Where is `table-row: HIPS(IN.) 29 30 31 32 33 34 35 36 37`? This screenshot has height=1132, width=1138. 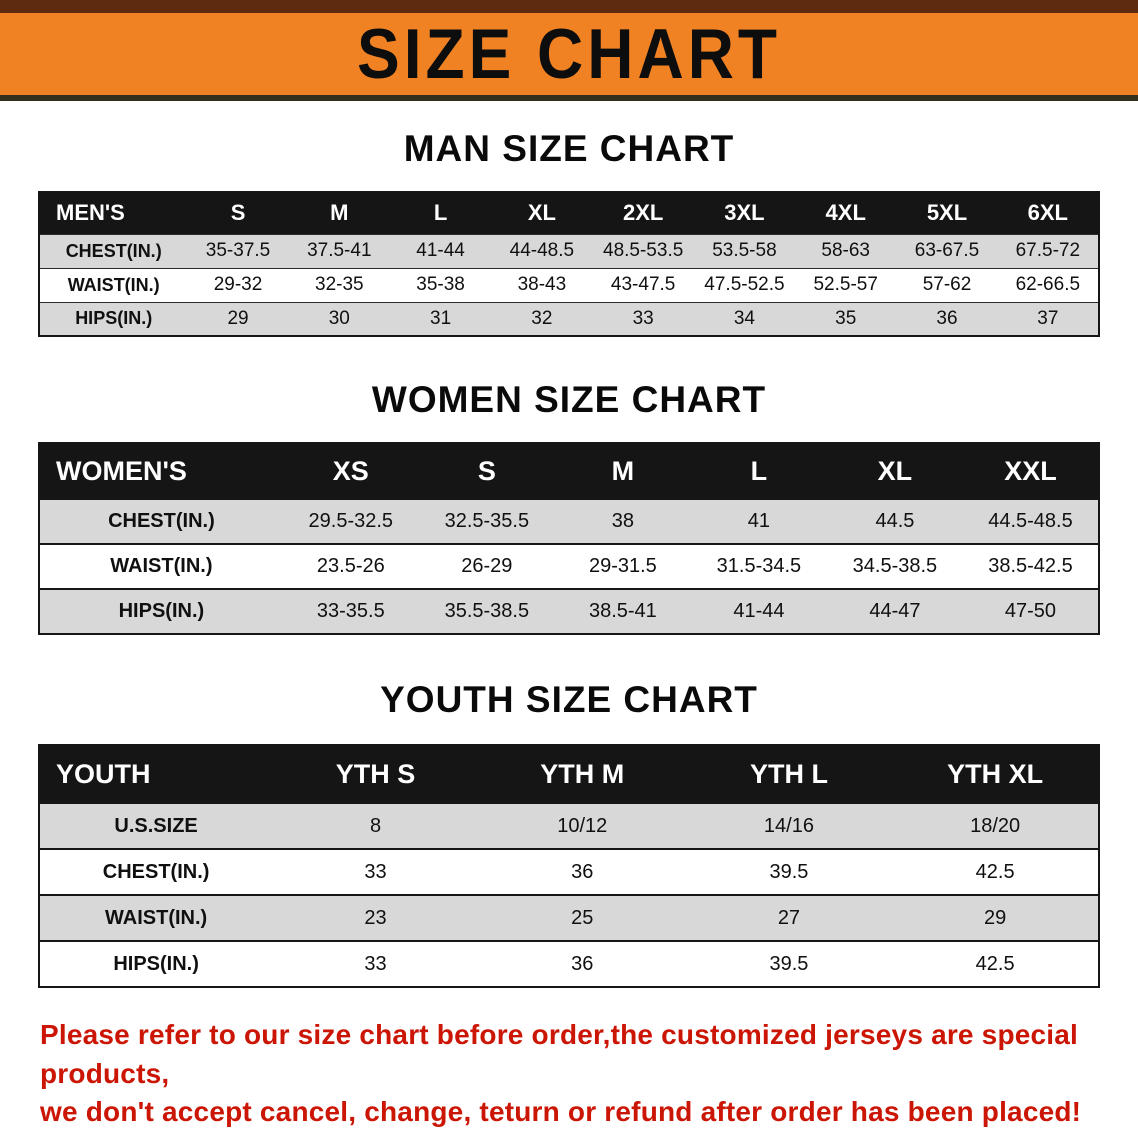
table-row: HIPS(IN.) 29 30 31 32 33 34 35 36 37 is located at coordinates (569, 318).